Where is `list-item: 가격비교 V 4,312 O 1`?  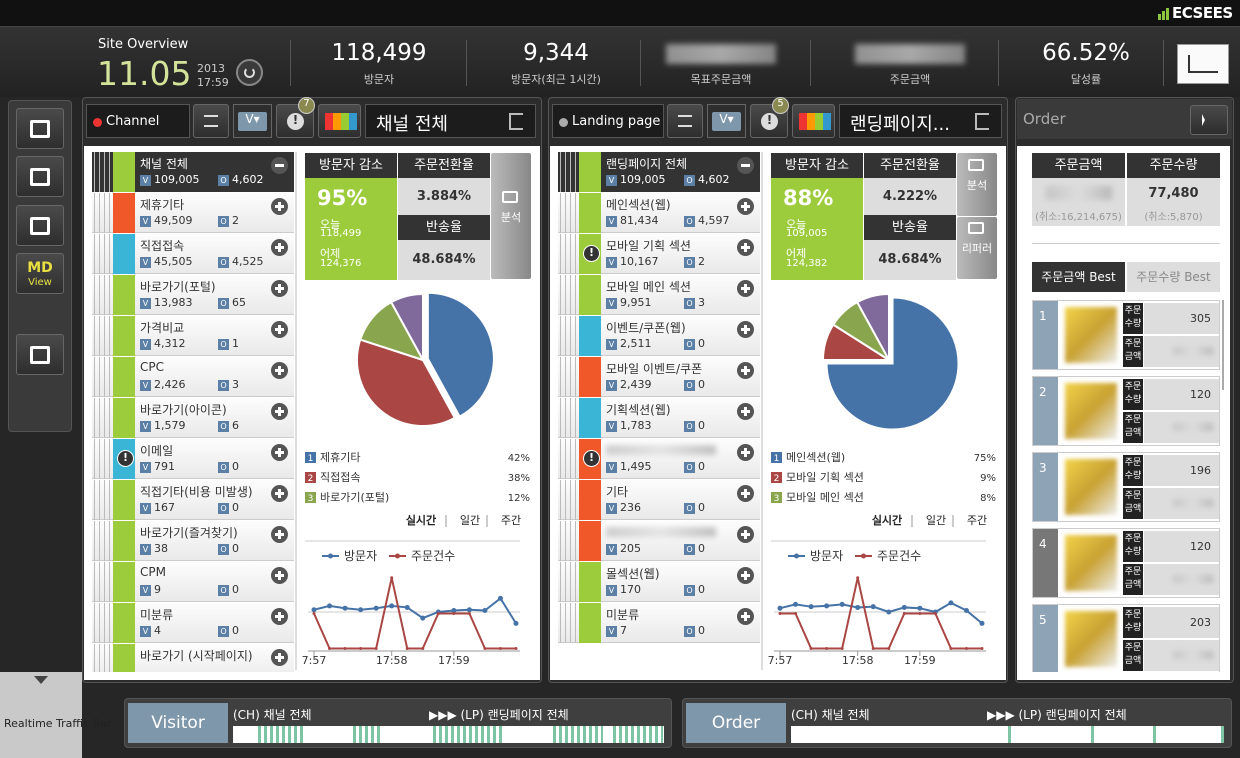 list-item: 가격비교 V 4,312 O 1 is located at coordinates (193, 336).